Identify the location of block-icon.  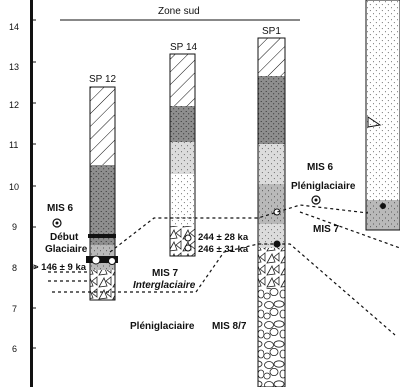
(374, 122).